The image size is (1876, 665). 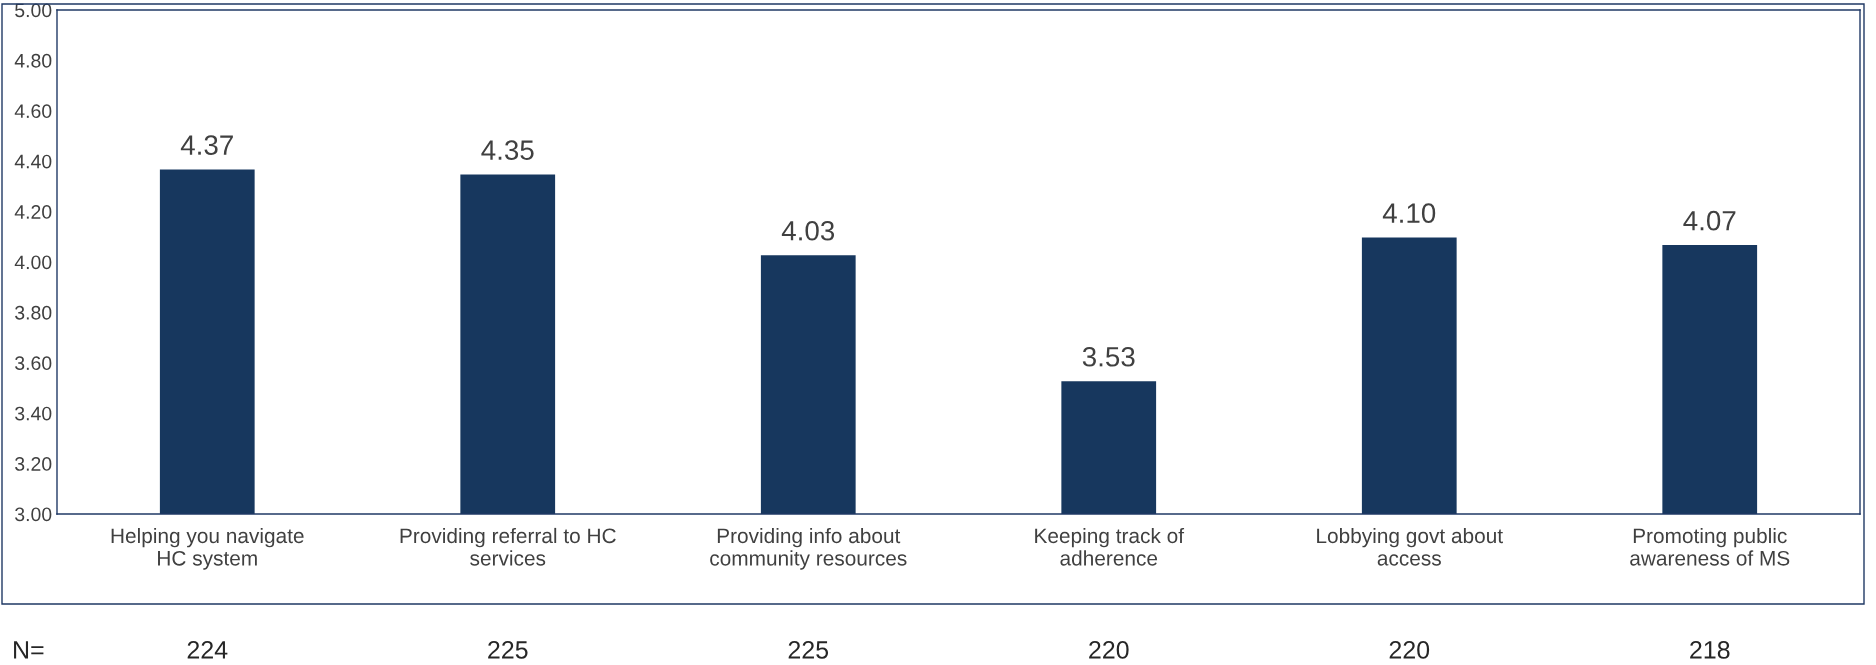 I want to click on y-tick-label: 4.80, so click(x=33, y=60).